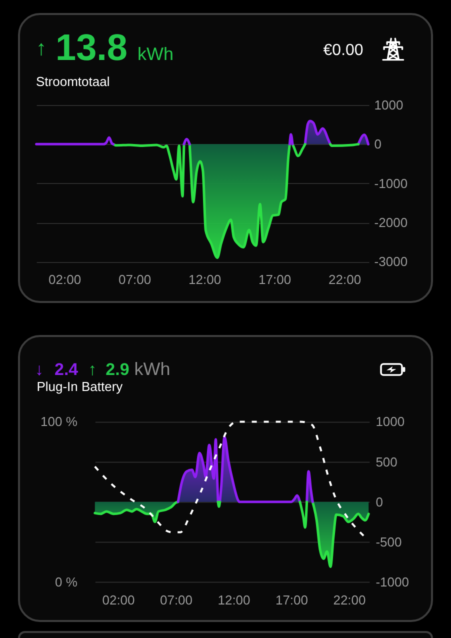 Image resolution: width=451 pixels, height=638 pixels. Describe the element at coordinates (73, 81) in the screenshot. I see `chart-title: Stroomtotaal` at that location.